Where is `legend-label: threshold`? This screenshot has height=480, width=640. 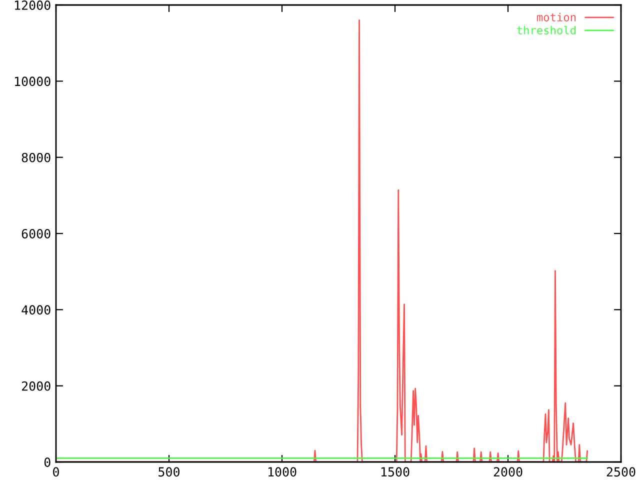
legend-label: threshold is located at coordinates (546, 30).